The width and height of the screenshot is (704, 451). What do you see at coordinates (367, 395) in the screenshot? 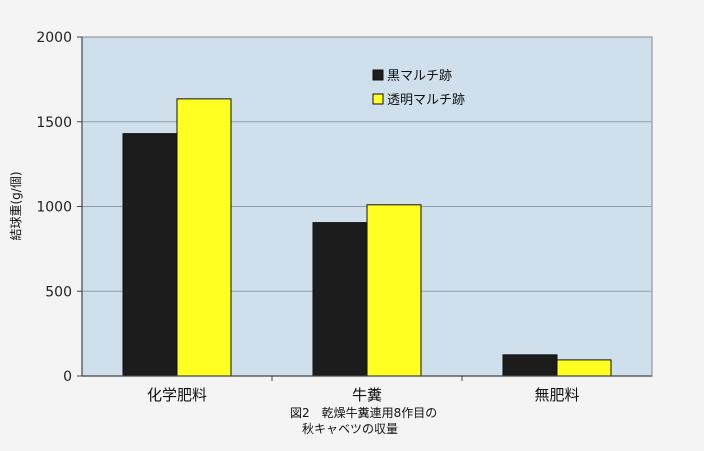
I see `x-tick-label: 牛糞` at bounding box center [367, 395].